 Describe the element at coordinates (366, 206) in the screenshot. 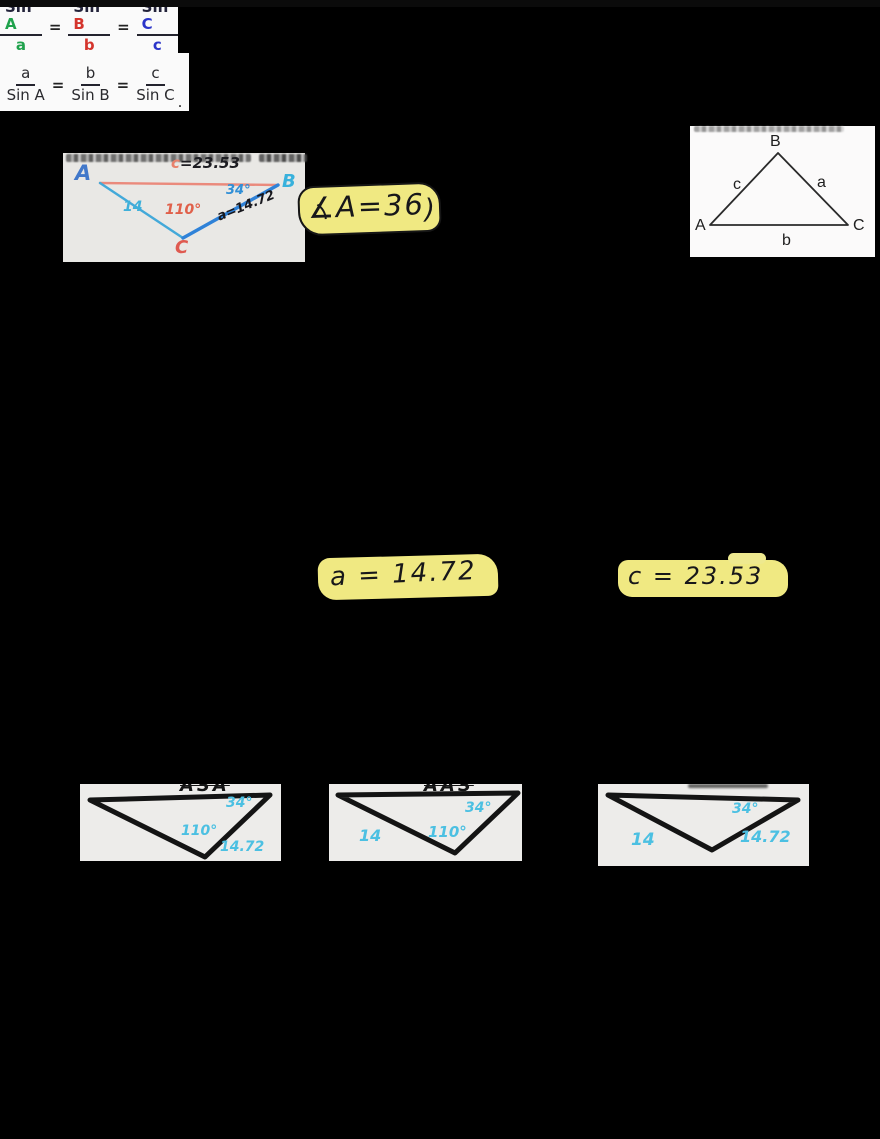

I see `angle-a-answer-text: ∡A=36` at that location.